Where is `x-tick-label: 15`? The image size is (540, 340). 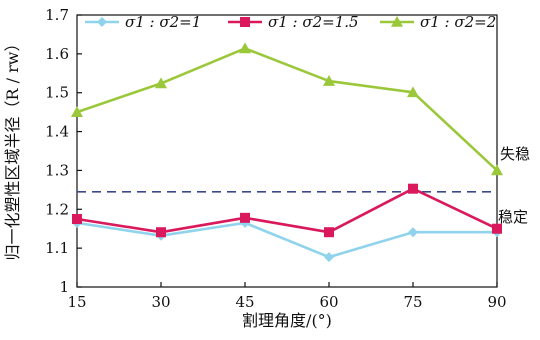
x-tick-label: 15 is located at coordinates (76, 302).